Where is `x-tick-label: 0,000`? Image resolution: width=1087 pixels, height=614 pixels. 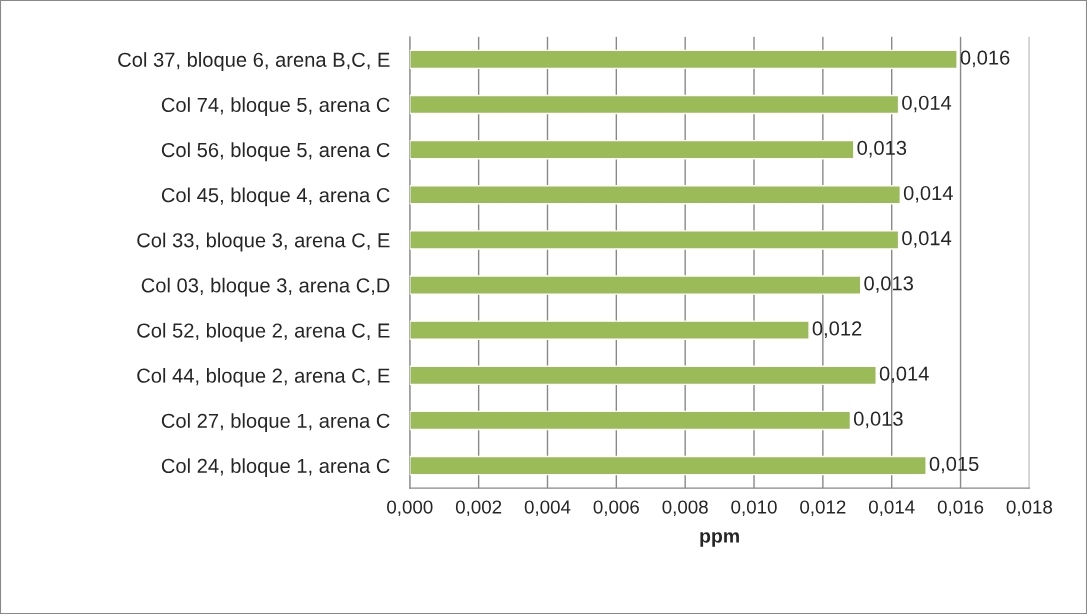
x-tick-label: 0,000 is located at coordinates (410, 508).